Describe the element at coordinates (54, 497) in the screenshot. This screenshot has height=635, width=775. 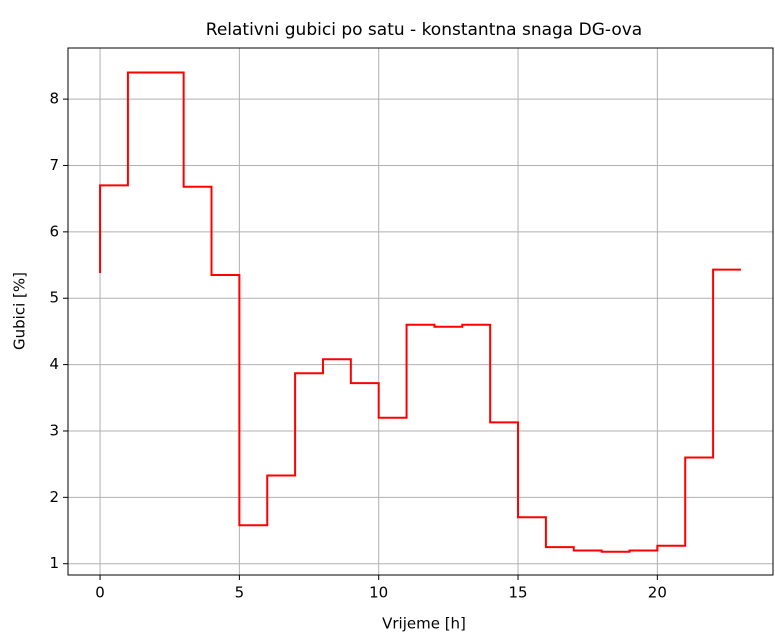
I see `y-tick-label: 2` at that location.